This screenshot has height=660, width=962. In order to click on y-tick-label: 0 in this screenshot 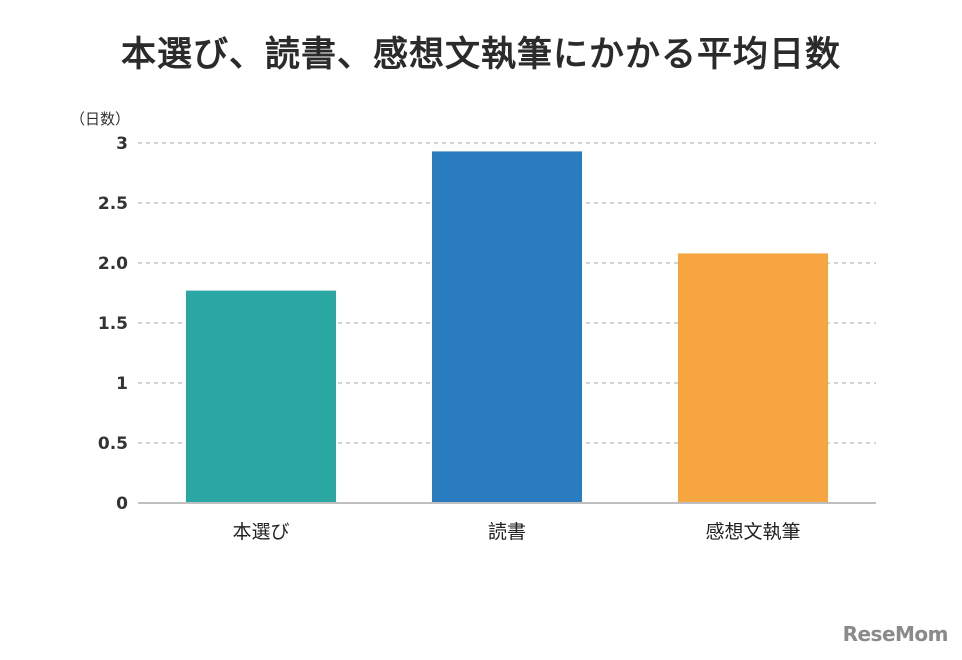, I will do `click(122, 504)`.